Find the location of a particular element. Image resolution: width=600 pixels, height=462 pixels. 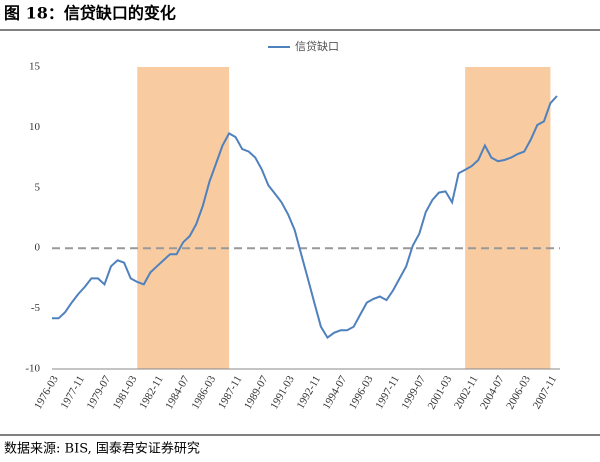

legend-label: 信贷缺口 is located at coordinates (317, 46).